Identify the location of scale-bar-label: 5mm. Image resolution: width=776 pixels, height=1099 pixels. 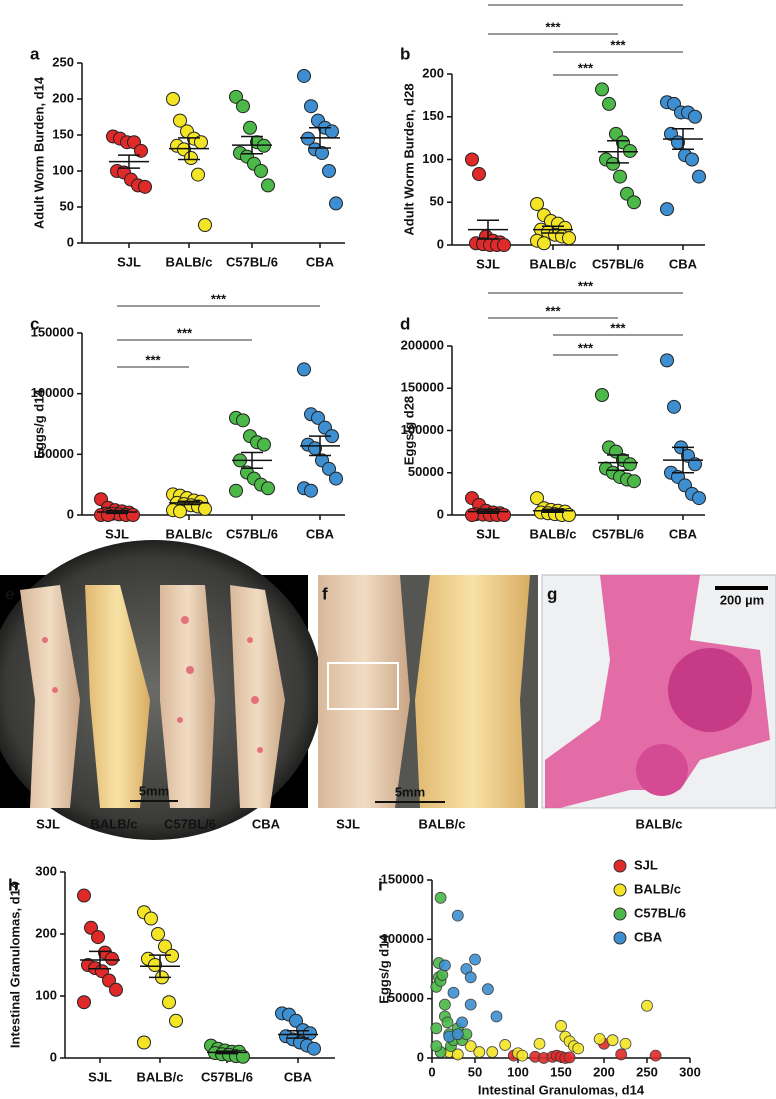
(410, 791).